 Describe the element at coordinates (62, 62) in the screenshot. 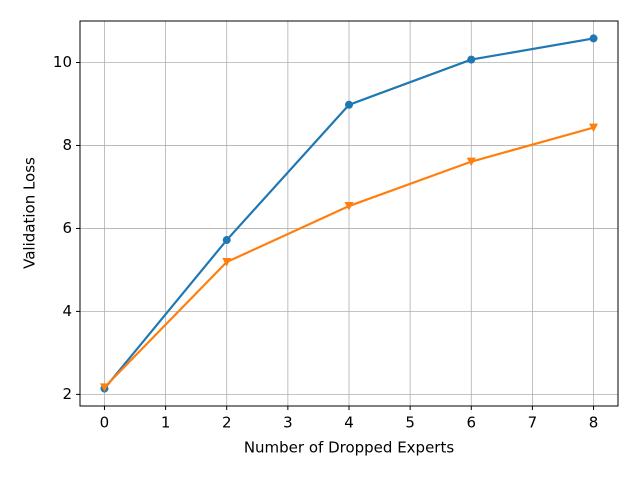

I see `y-tick-label: 10` at that location.